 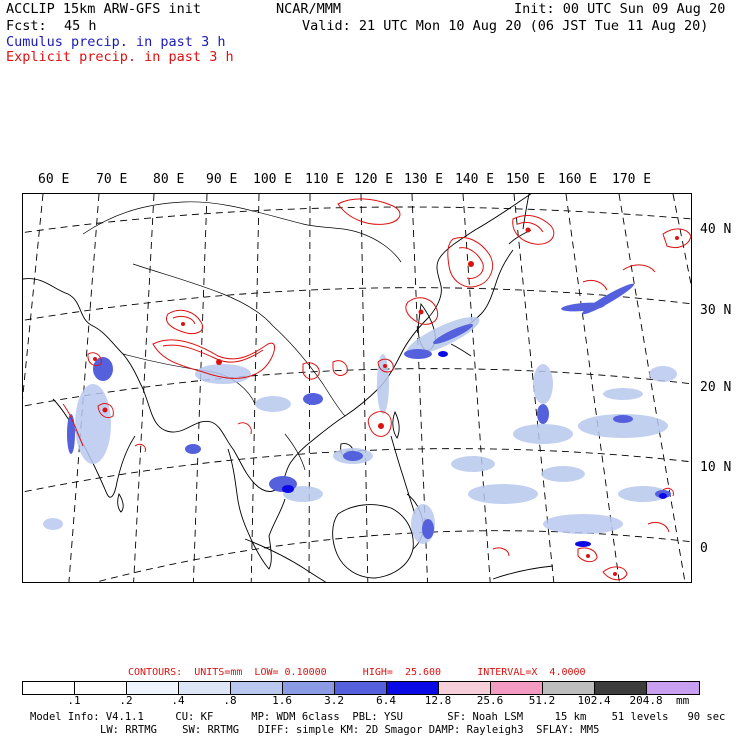 I want to click on colorbar-tick-label: 102.4, so click(x=594, y=700).